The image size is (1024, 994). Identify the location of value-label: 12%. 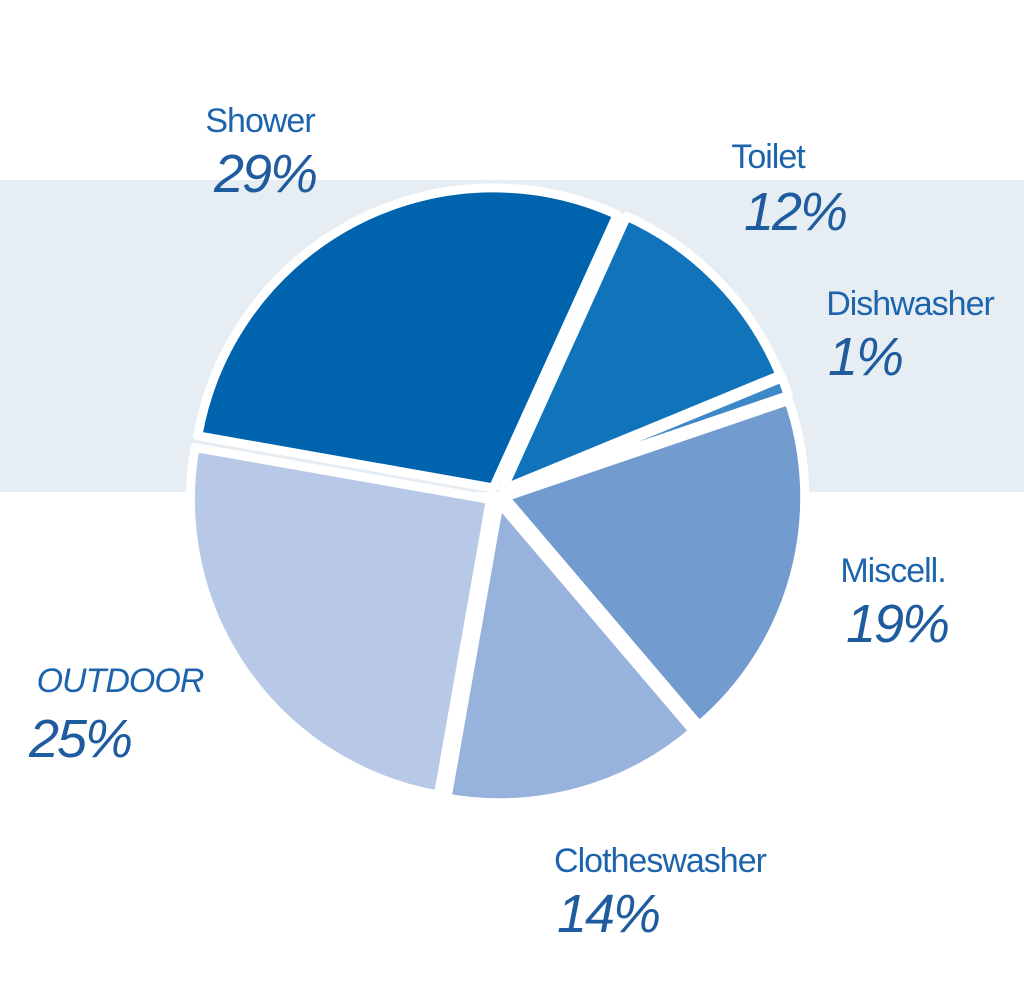
(795, 212).